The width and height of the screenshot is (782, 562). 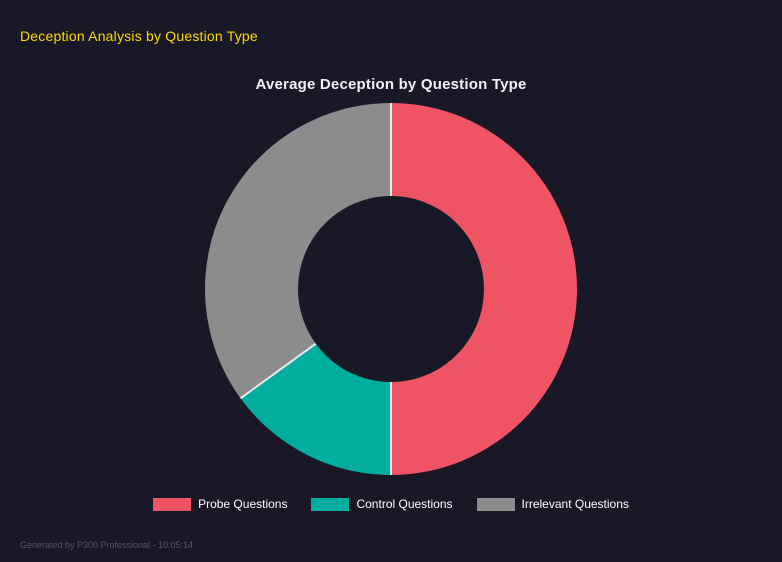 What do you see at coordinates (575, 504) in the screenshot?
I see `legend-label: Irrelevant Questions` at bounding box center [575, 504].